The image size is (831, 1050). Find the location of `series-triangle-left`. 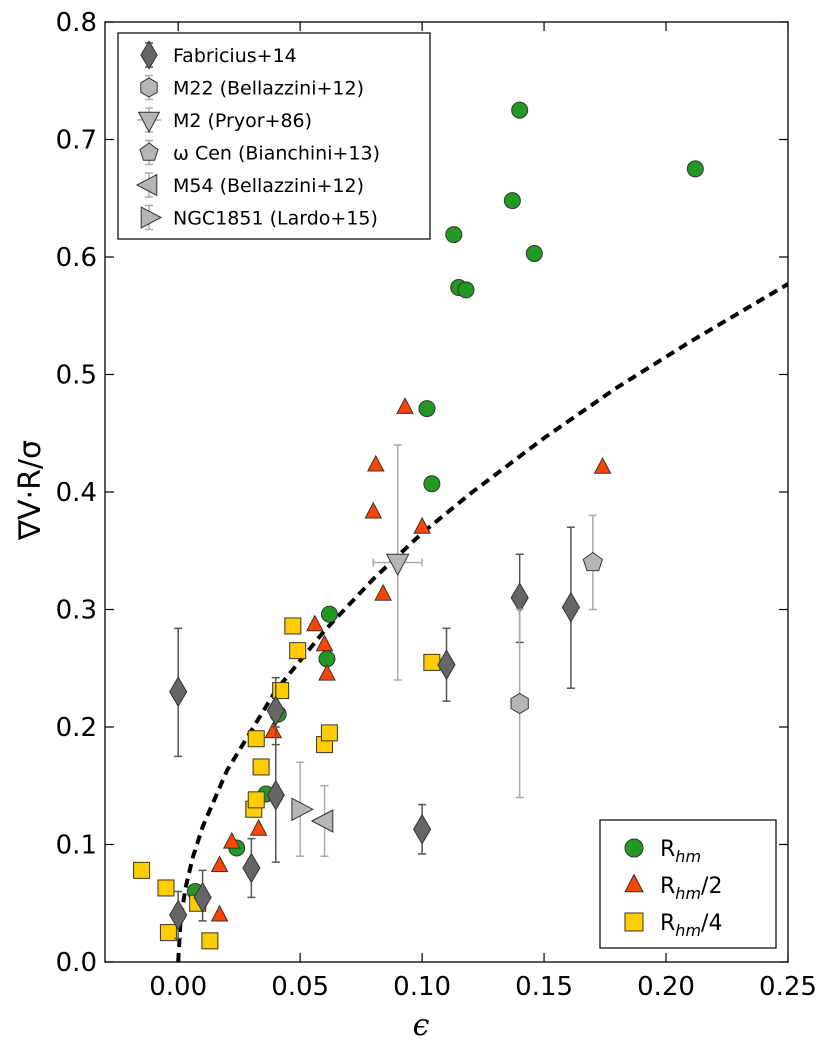

series-triangle-left is located at coordinates (322, 821).